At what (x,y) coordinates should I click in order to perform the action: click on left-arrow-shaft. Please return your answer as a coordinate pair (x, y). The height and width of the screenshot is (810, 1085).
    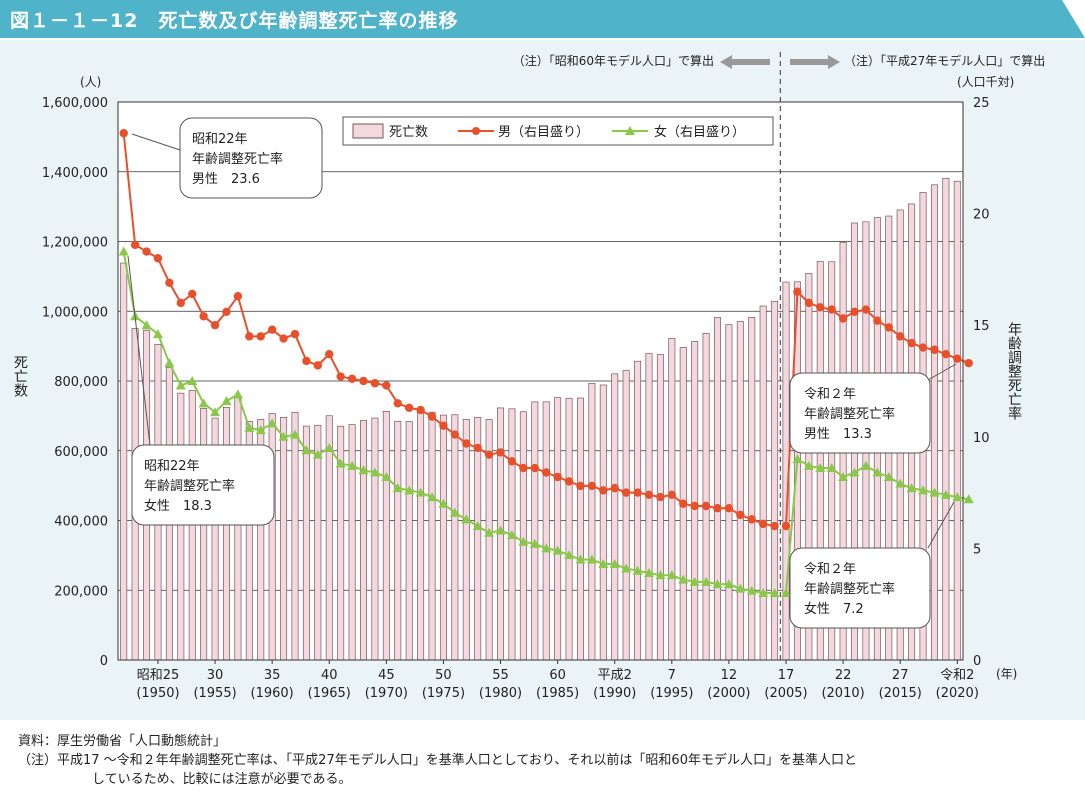
    Looking at the image, I should click on (750, 62).